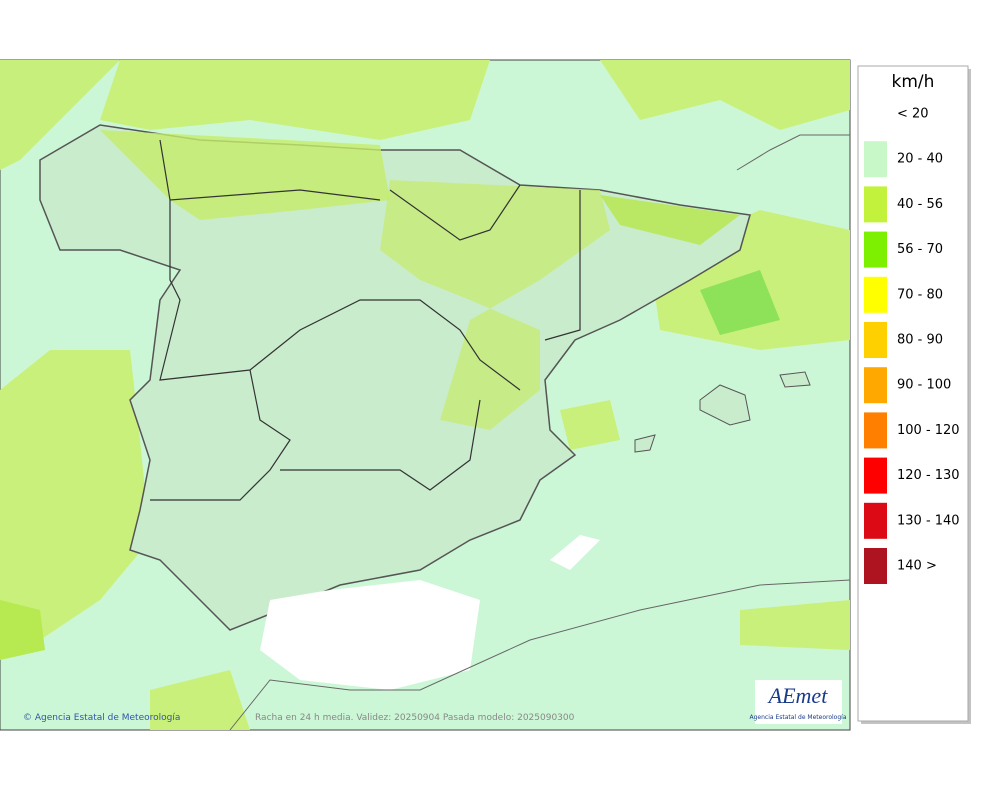 The width and height of the screenshot is (1000, 790). I want to click on logo-name: AEmet, so click(798, 695).